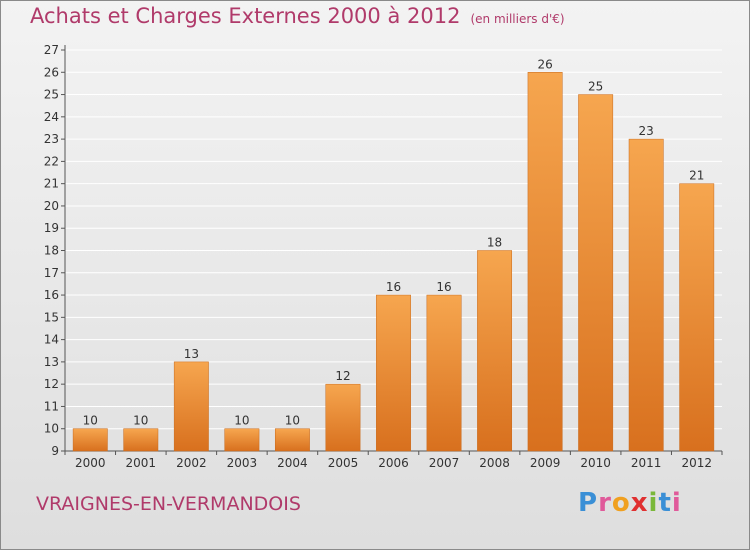 Image resolution: width=750 pixels, height=550 pixels. Describe the element at coordinates (51, 295) in the screenshot. I see `y-tick-label: 16` at that location.